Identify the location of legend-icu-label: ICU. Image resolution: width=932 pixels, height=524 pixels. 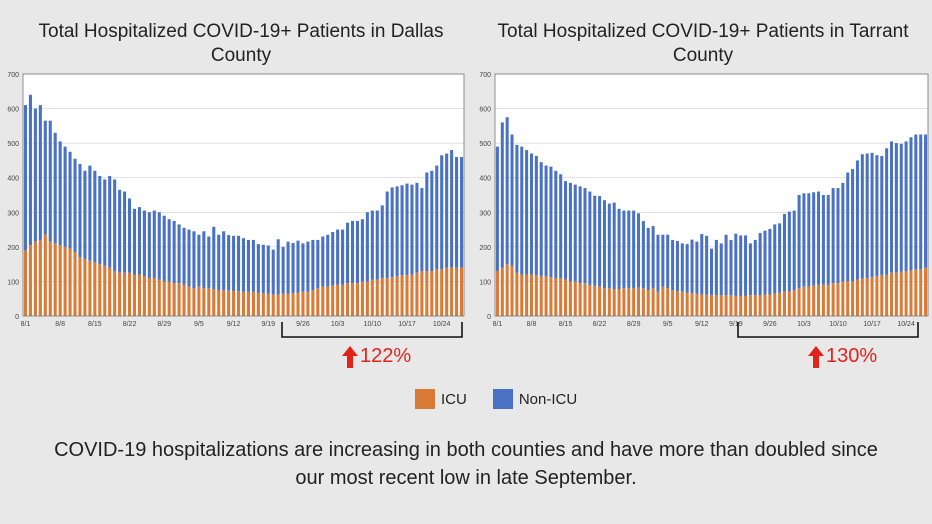
(454, 399).